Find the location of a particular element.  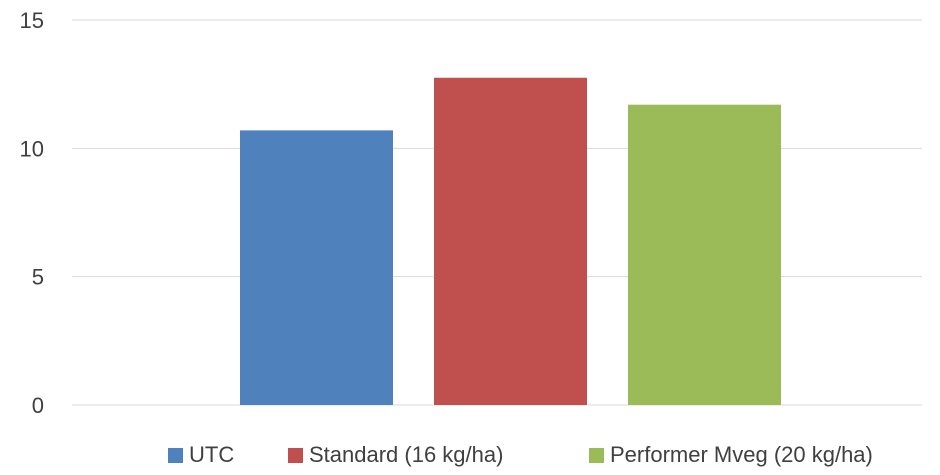

legend-label-performer: Performer Mveg (20 kg/ha) is located at coordinates (741, 454).